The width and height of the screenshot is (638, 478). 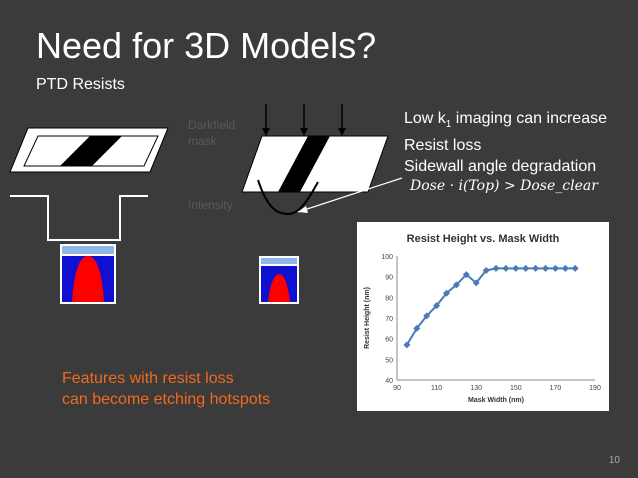 I want to click on darkfield-label-line1: Darkfield, so click(x=212, y=125).